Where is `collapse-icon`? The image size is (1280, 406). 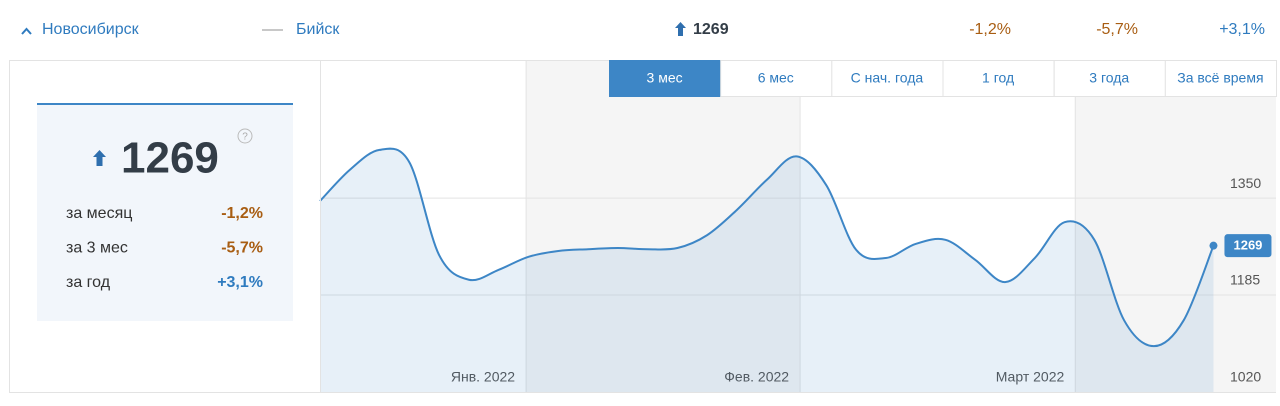
collapse-icon is located at coordinates (26, 31).